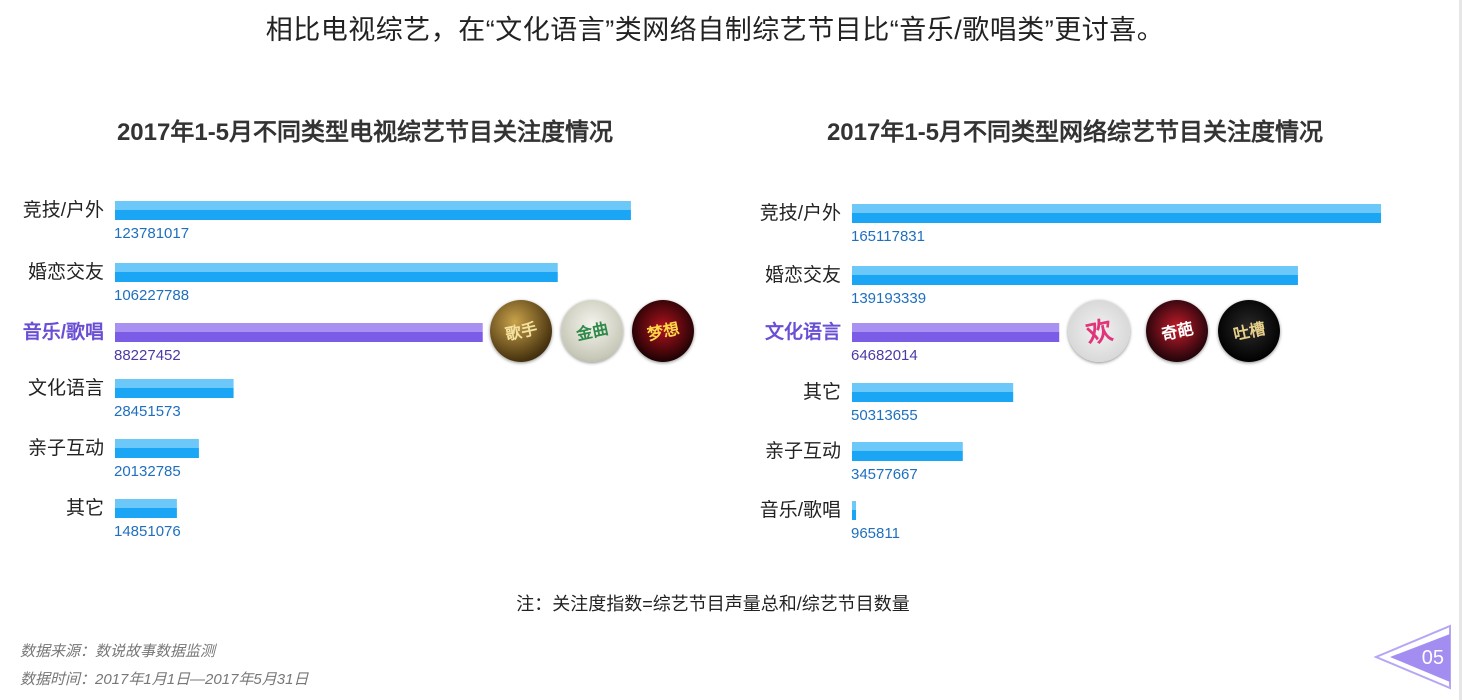 This screenshot has width=1462, height=700. Describe the element at coordinates (147, 355) in the screenshot. I see `value-label: 88227452` at that location.